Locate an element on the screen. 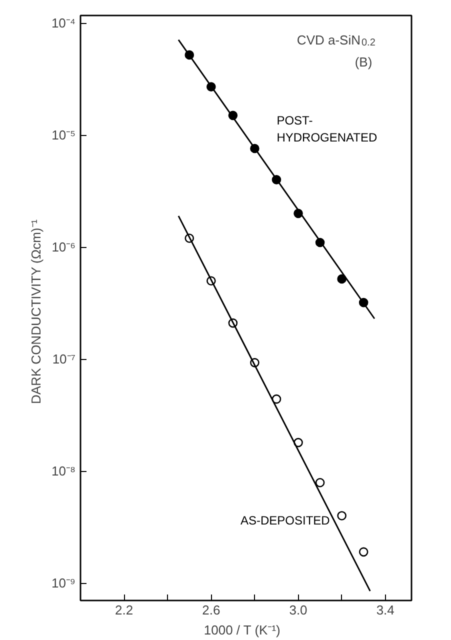 The image size is (451, 640). x-axis-title: 1000 / T (K⁻¹) is located at coordinates (242, 630).